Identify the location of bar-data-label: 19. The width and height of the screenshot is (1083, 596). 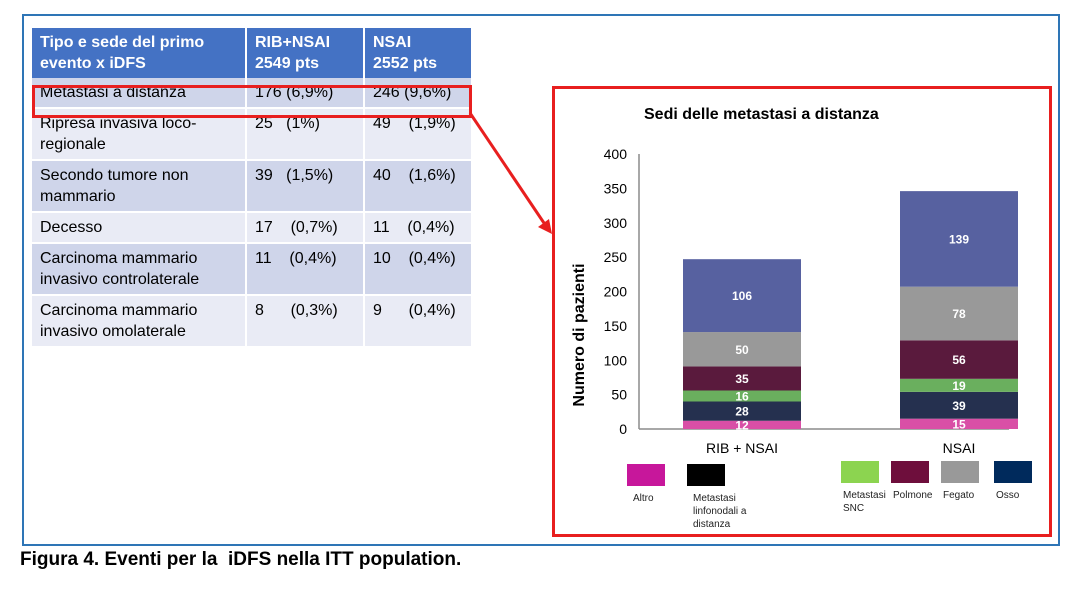
(959, 386).